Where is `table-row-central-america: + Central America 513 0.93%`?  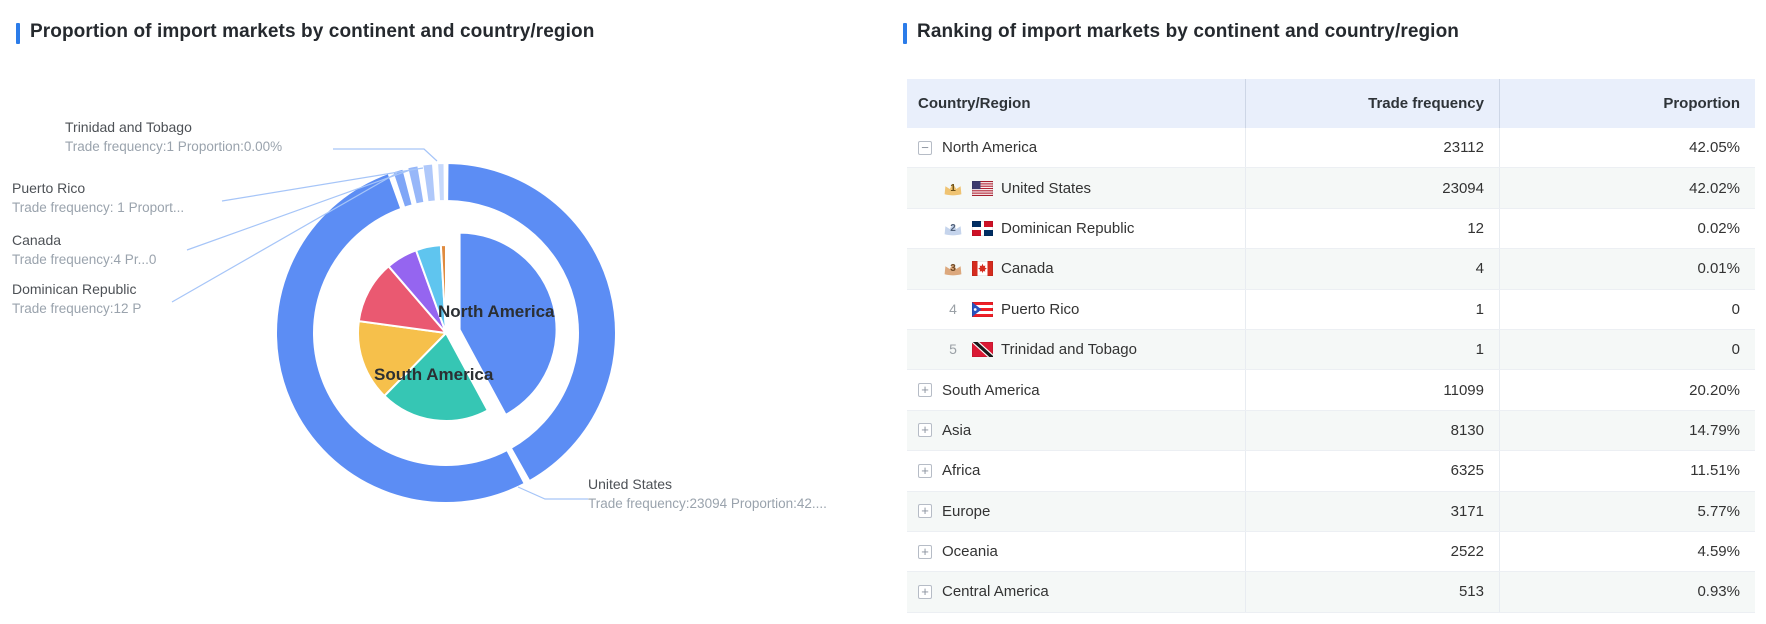 table-row-central-america: + Central America 513 0.93% is located at coordinates (1331, 592).